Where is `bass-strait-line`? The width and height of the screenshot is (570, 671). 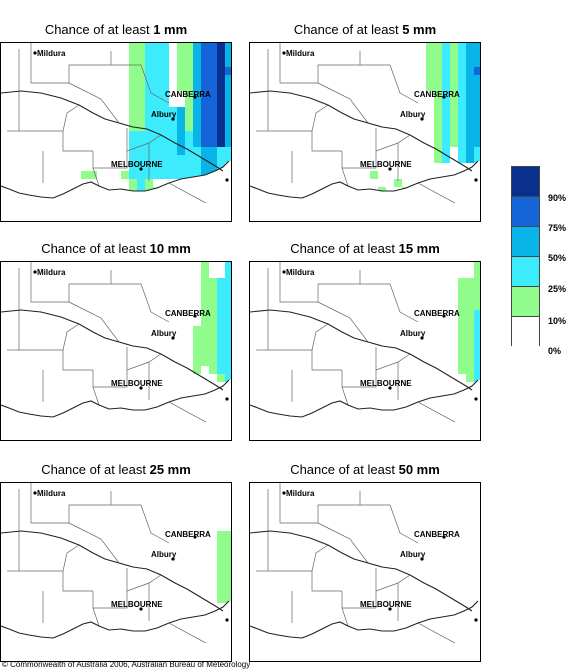 bass-strait-line is located at coordinates (436, 412).